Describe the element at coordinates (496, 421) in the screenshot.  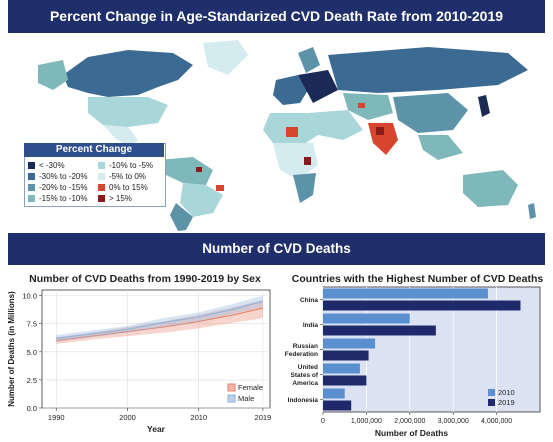
I see `x-tick-label: 4,000,000` at that location.